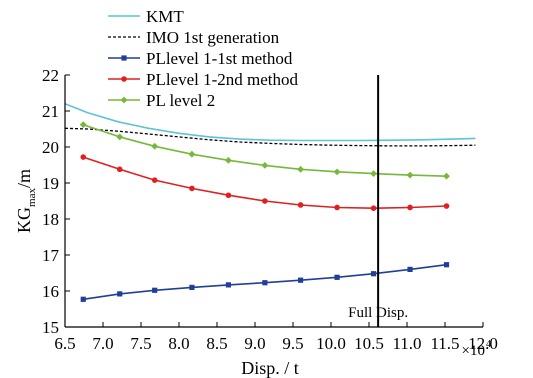 The width and height of the screenshot is (533, 378). I want to click on legend-item: PLlevel 1-1st method, so click(200, 58).